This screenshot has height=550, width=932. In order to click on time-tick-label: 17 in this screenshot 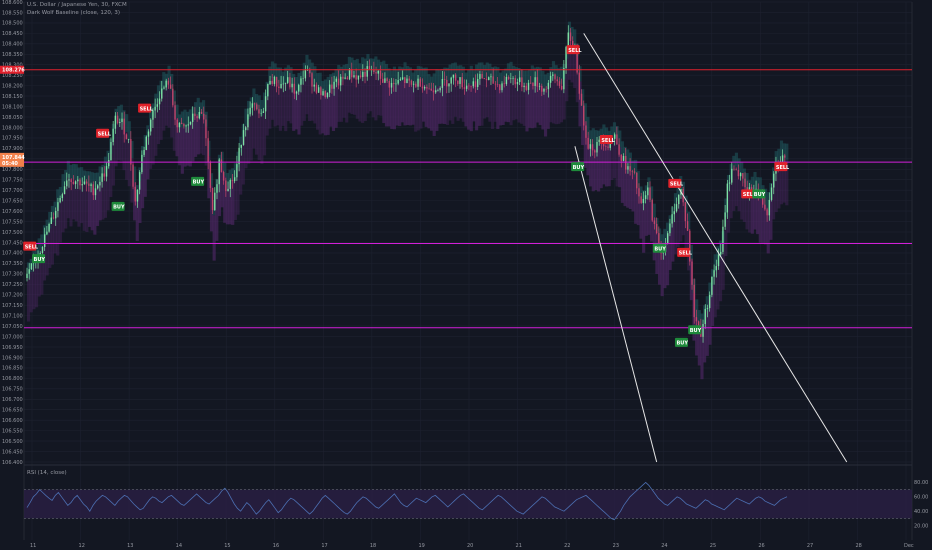, I will do `click(324, 546)`.